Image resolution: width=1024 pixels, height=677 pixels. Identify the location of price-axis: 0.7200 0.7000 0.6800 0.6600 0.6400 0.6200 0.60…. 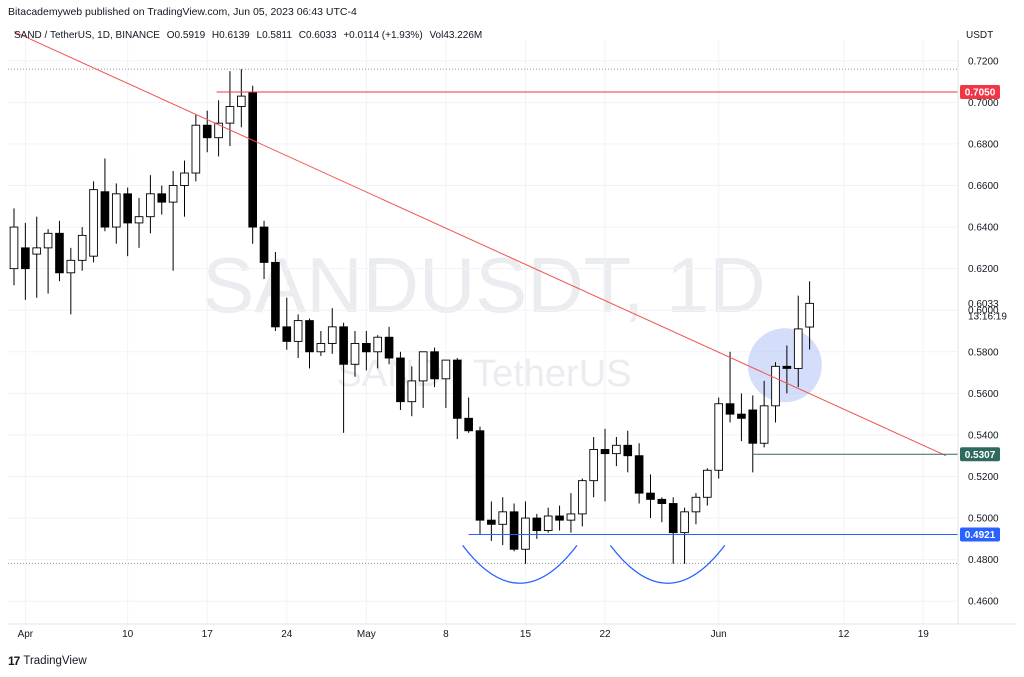
(983, 331).